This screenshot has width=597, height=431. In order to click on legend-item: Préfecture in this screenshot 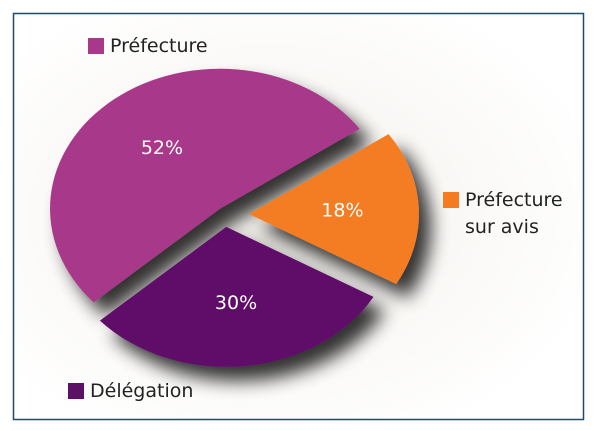, I will do `click(148, 46)`.